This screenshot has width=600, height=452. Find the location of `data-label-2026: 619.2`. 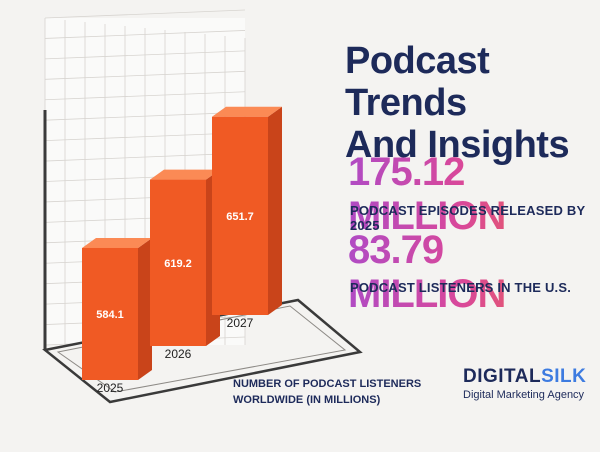

data-label-2026: 619.2 is located at coordinates (178, 264).